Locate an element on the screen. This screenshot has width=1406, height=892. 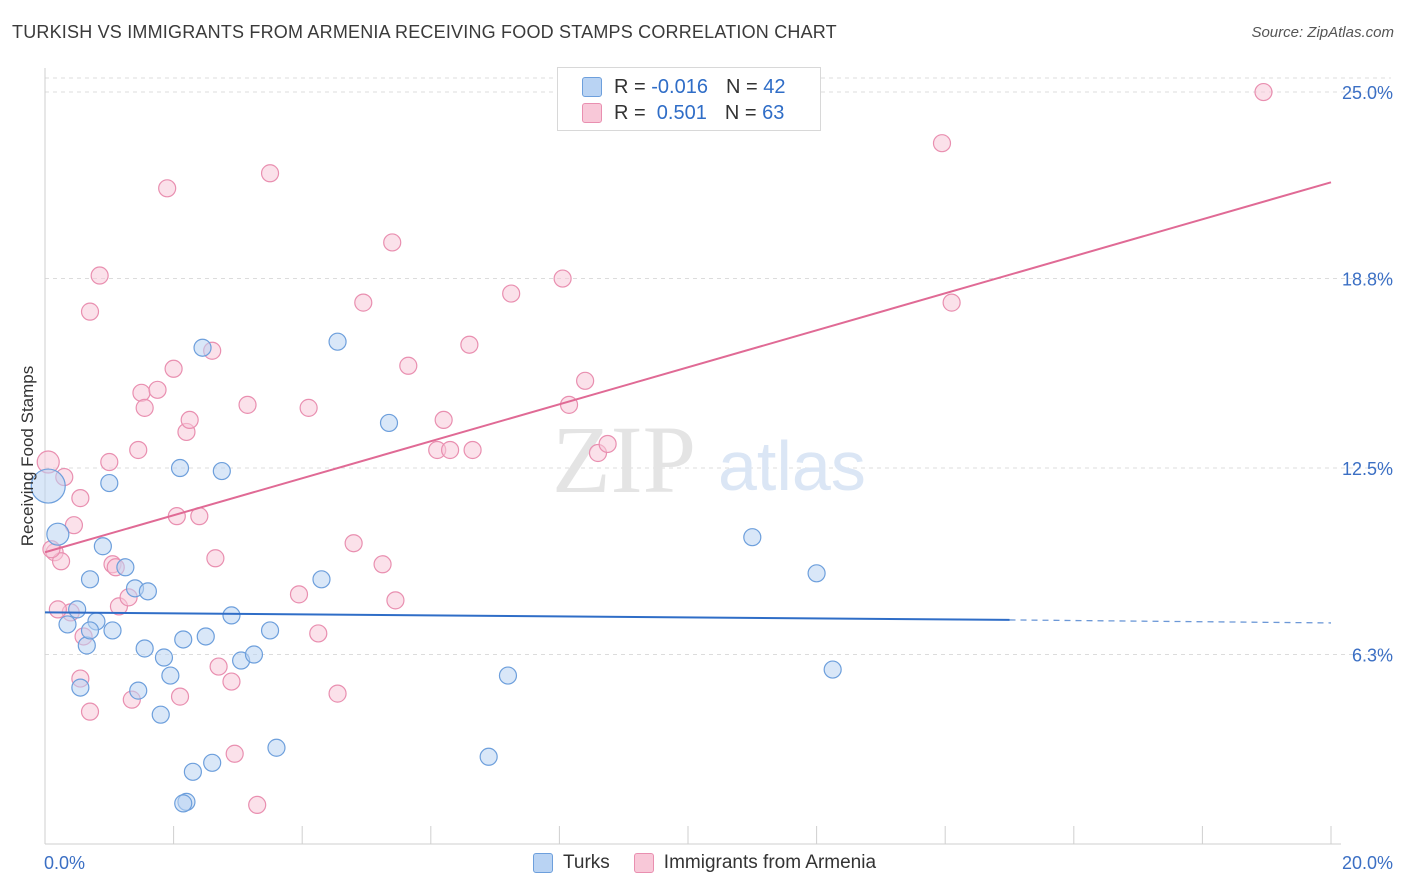
y-tick-label: 25.0% is located at coordinates (1367, 93).